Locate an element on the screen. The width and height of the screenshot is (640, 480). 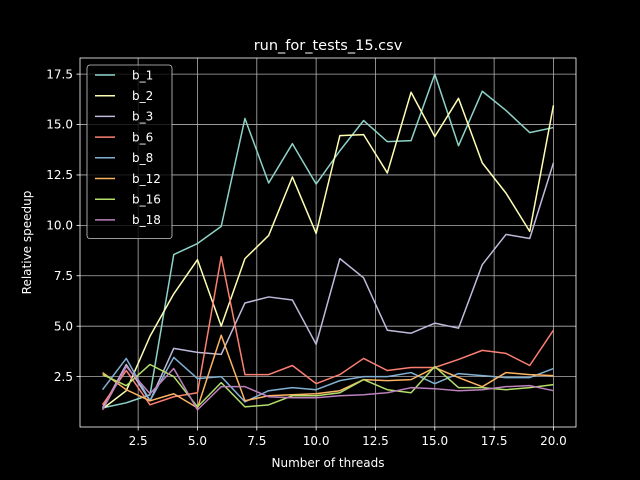
legend-label: b_2 is located at coordinates (142, 96).